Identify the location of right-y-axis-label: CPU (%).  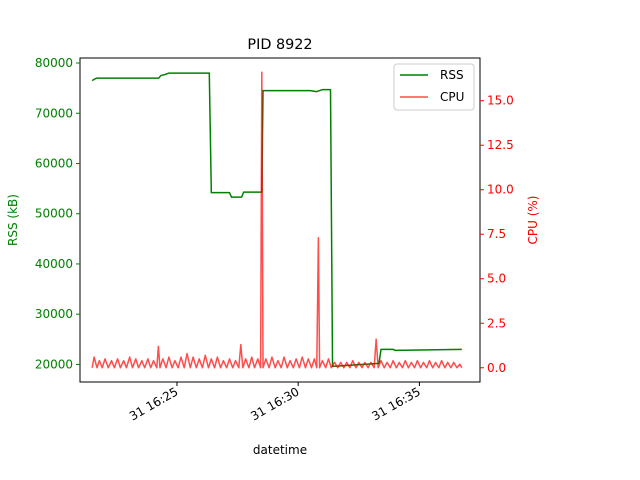
(533, 220).